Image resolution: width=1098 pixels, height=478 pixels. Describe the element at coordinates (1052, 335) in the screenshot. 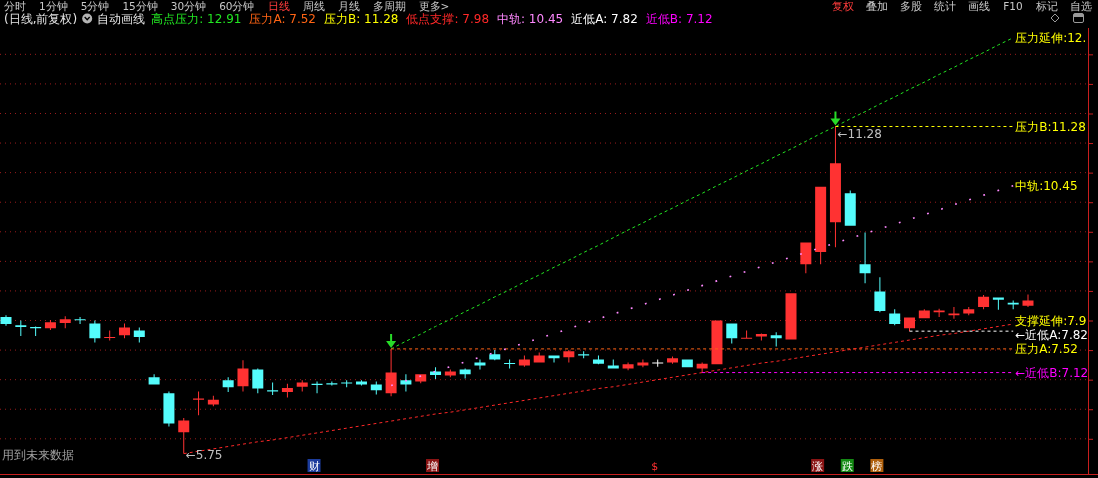

I see `annotation: ←近低A:7.82` at that location.